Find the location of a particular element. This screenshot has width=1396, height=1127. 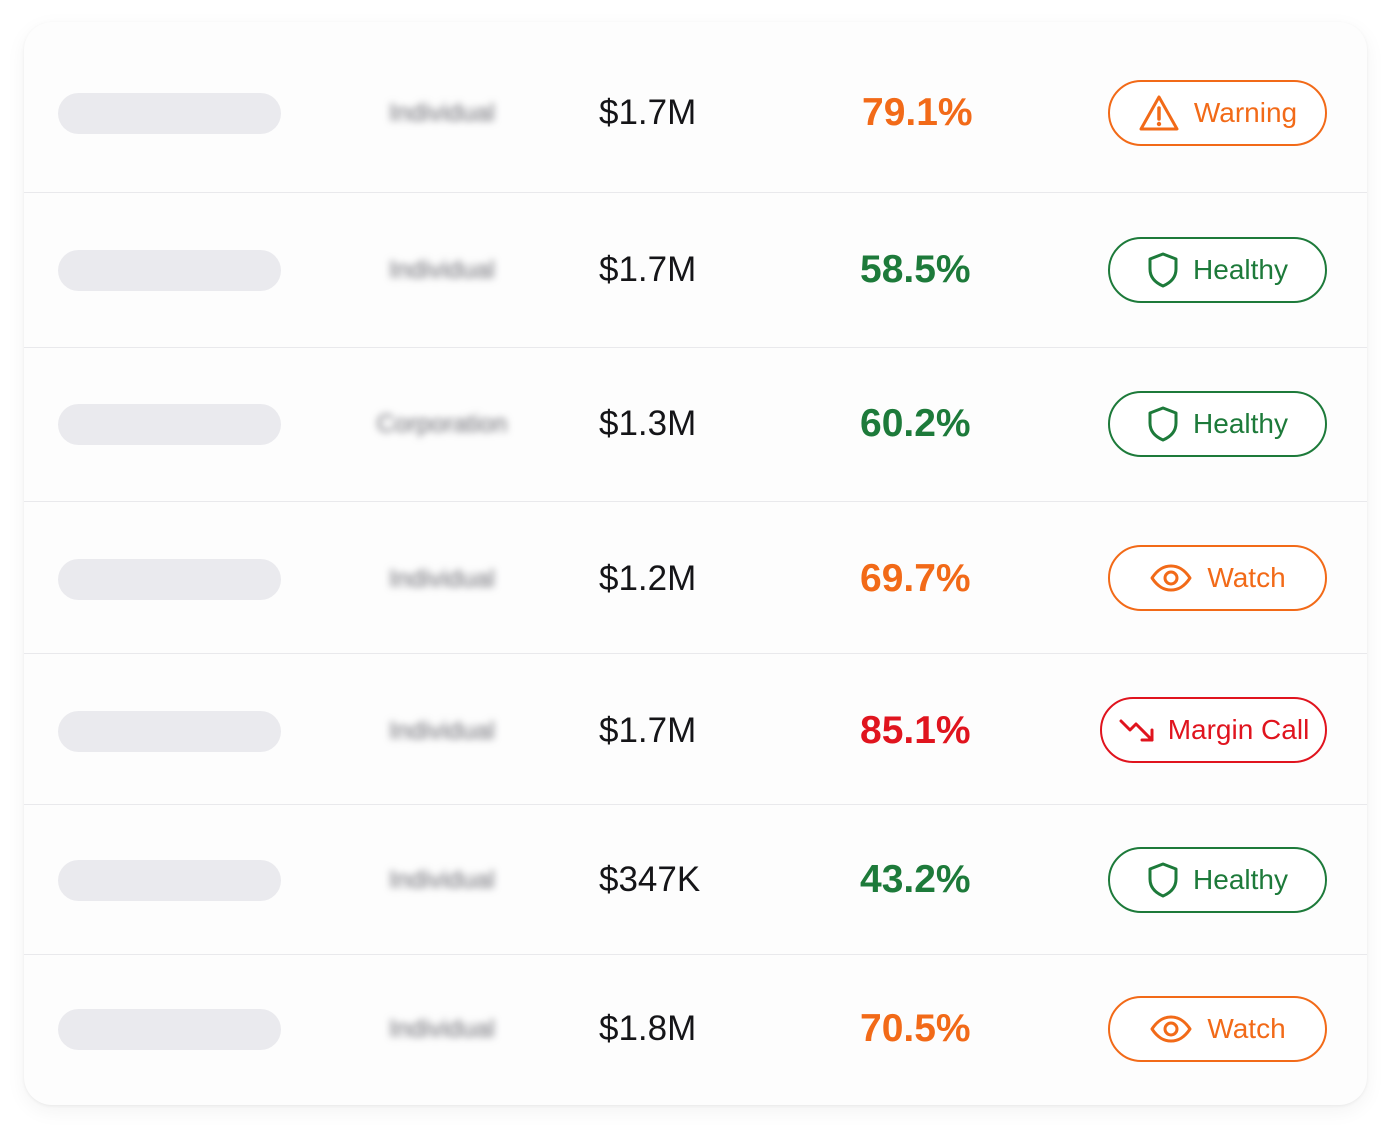

trending-down-icon is located at coordinates (1138, 730).